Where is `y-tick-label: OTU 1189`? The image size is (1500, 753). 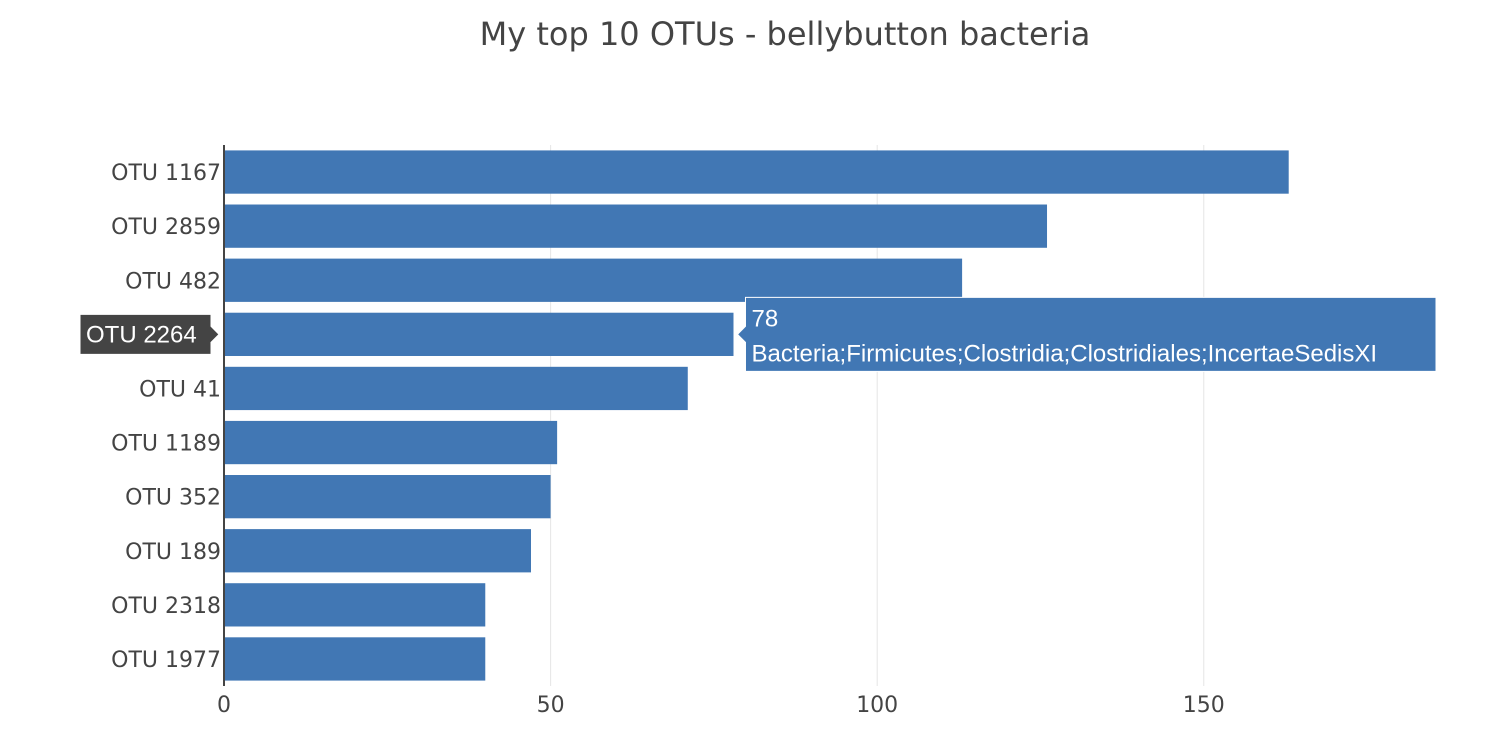 y-tick-label: OTU 1189 is located at coordinates (166, 444).